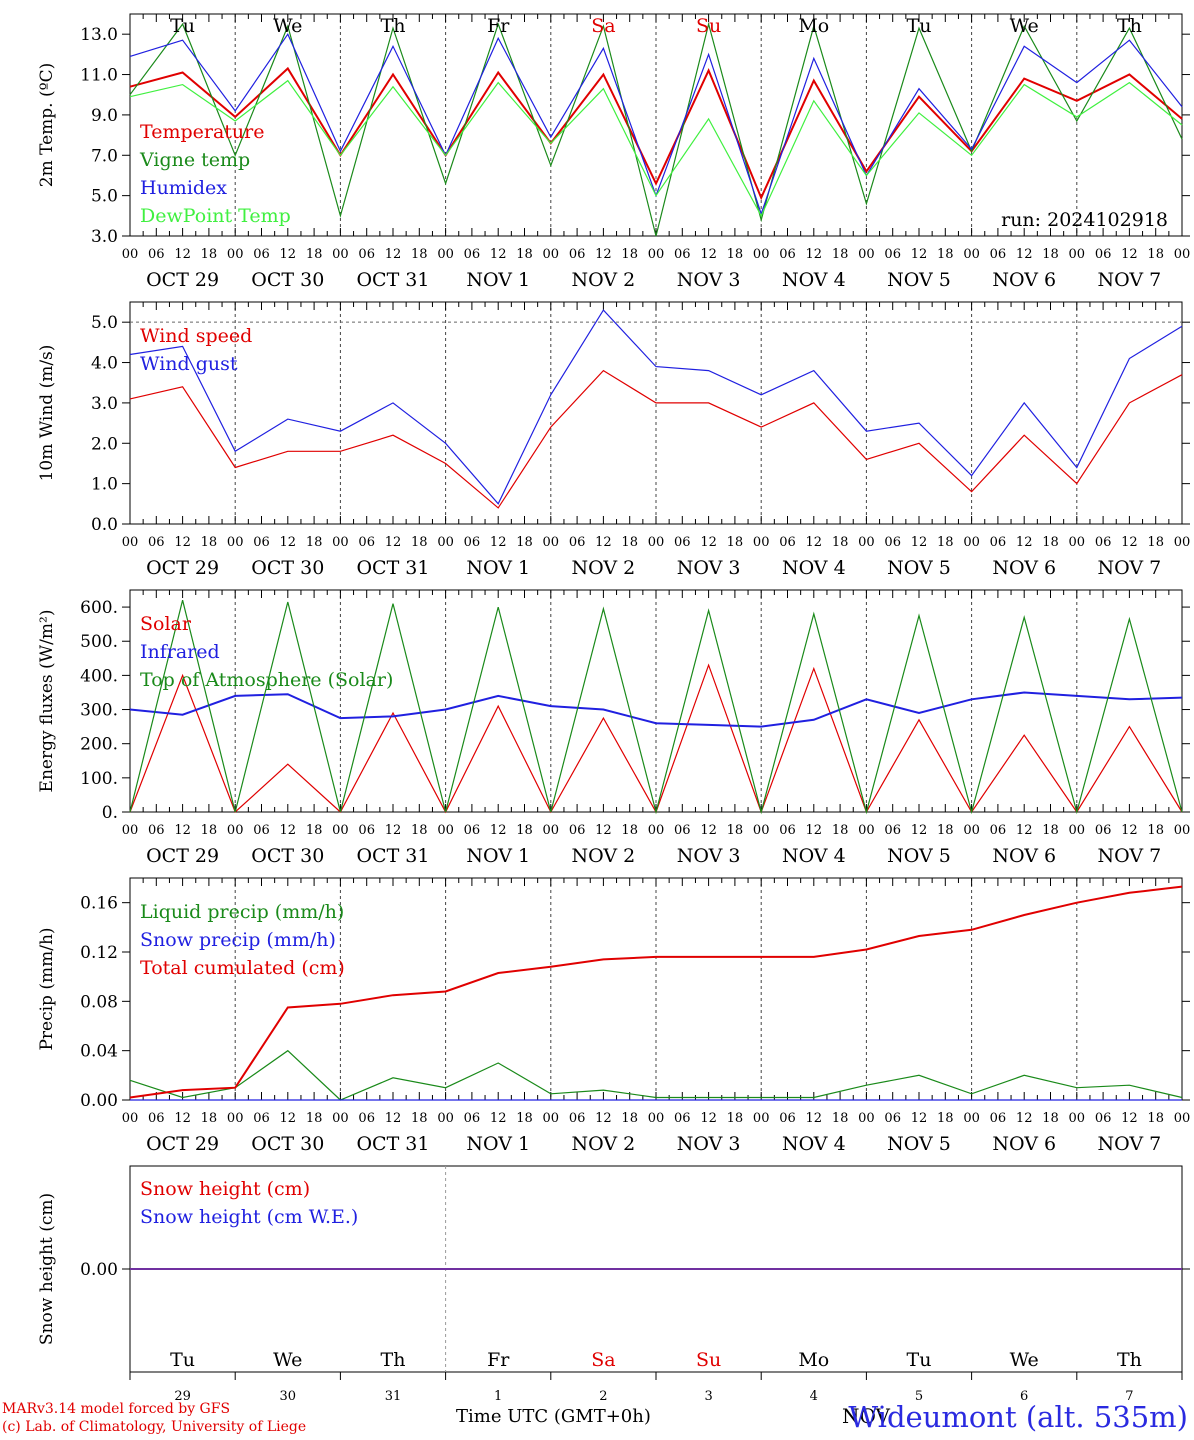  I want to click on day-number-label: 6, so click(1024, 1396).